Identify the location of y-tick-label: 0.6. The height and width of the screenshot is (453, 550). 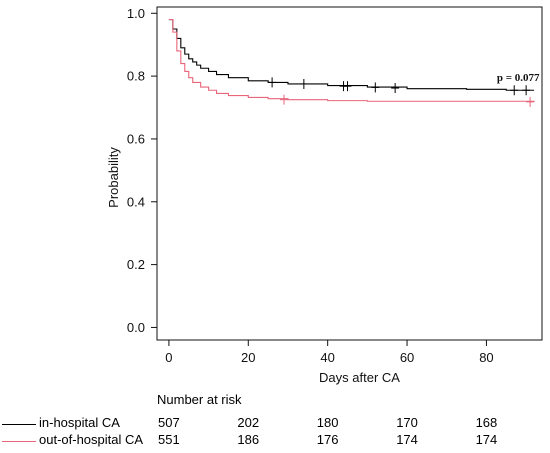
(136, 138).